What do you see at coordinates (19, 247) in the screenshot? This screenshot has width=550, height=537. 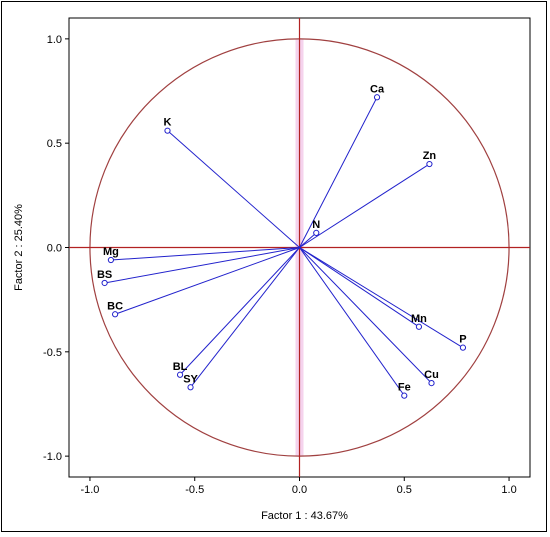 I see `y-axis-title: Factor 2 : 25.40%` at bounding box center [19, 247].